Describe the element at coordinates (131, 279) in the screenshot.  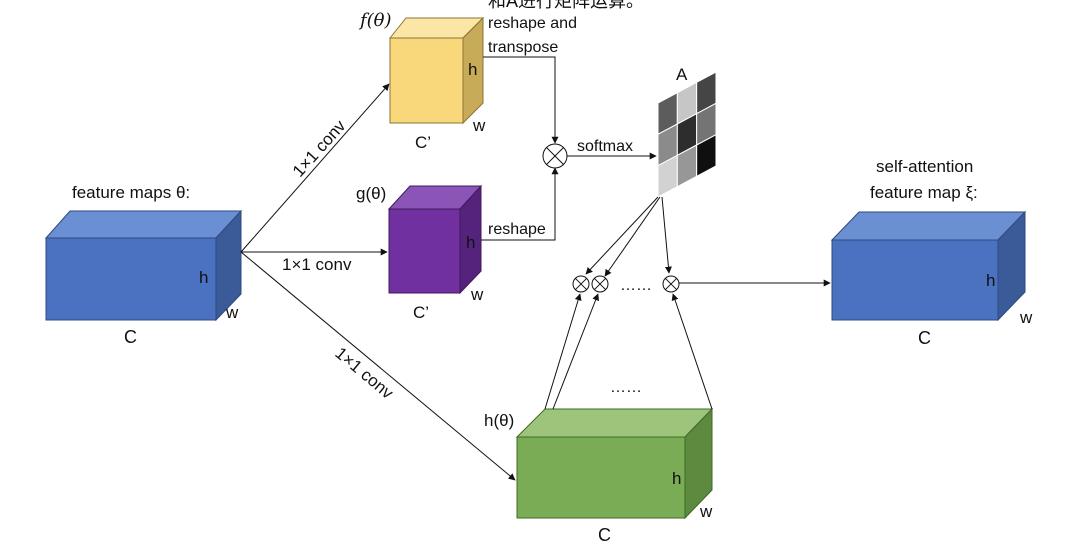
I see `input-cube-front` at that location.